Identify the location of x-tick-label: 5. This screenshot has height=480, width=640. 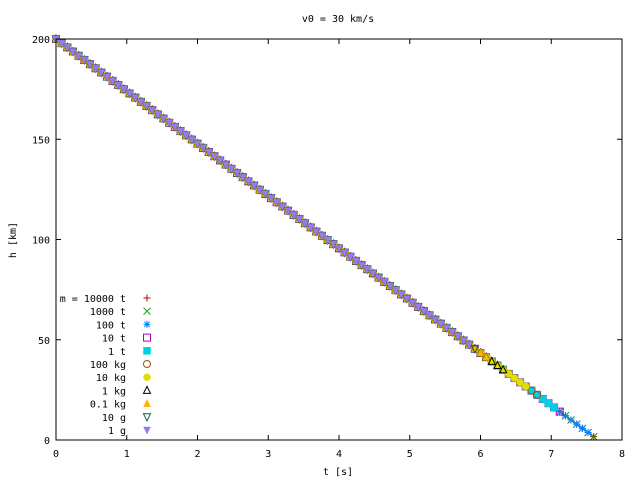
(410, 454).